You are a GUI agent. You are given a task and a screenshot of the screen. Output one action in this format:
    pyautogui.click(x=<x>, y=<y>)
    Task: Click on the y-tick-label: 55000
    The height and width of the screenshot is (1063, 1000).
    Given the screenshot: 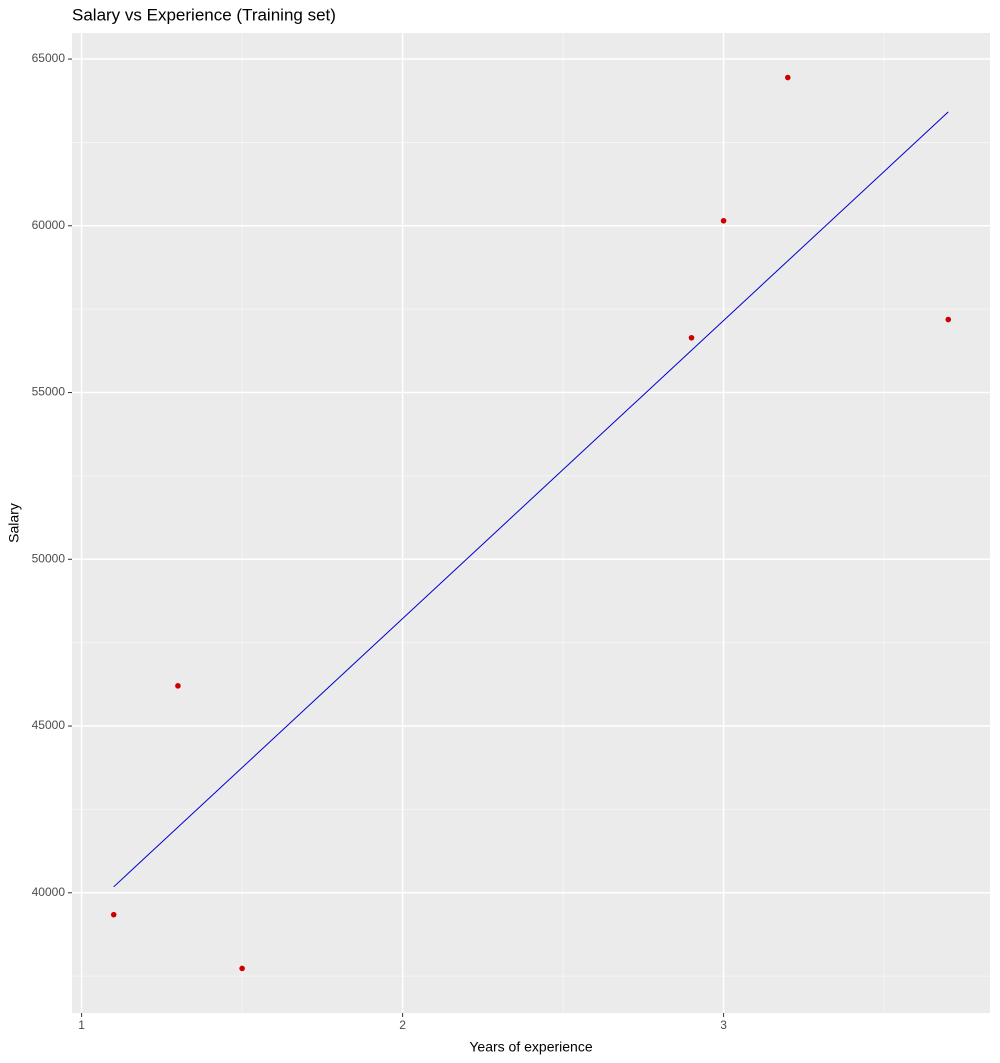 What is the action you would take?
    pyautogui.click(x=49, y=392)
    